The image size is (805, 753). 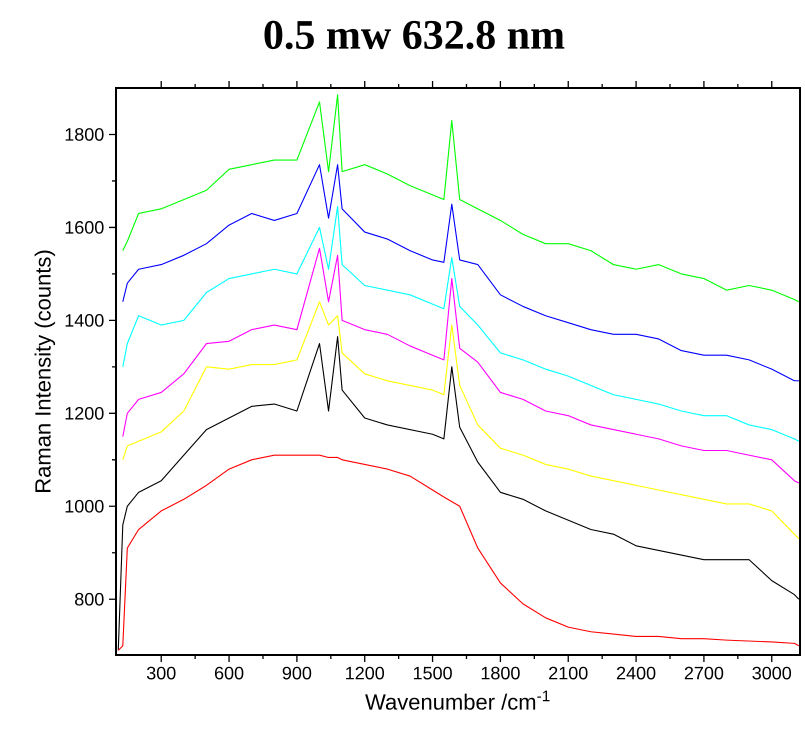 What do you see at coordinates (229, 673) in the screenshot?
I see `x-tick-label: 600` at bounding box center [229, 673].